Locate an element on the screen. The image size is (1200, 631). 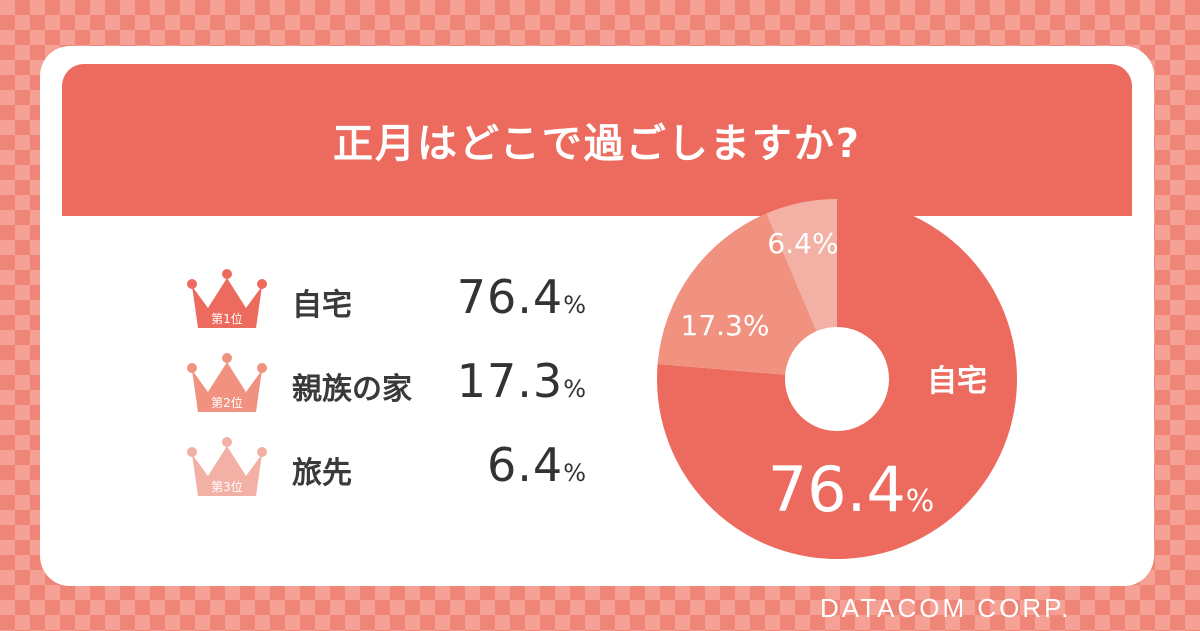
brand-logo: DATACOM CORP. is located at coordinates (946, 608).